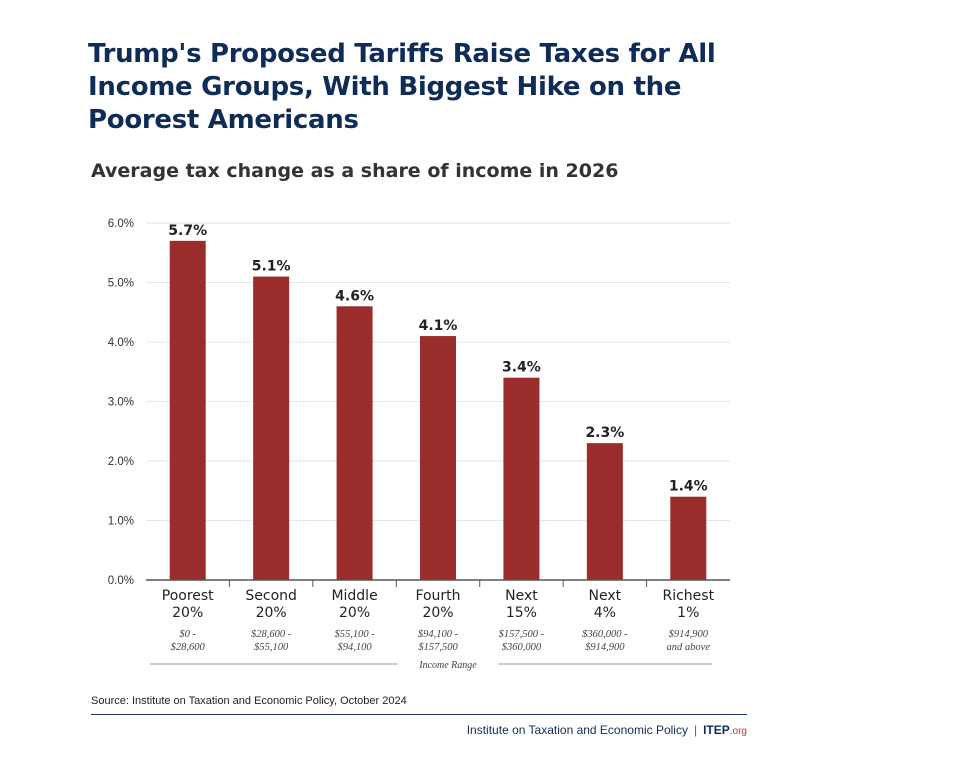 Image resolution: width=960 pixels, height=776 pixels. I want to click on income-range-label: $360,000 -, so click(605, 634).